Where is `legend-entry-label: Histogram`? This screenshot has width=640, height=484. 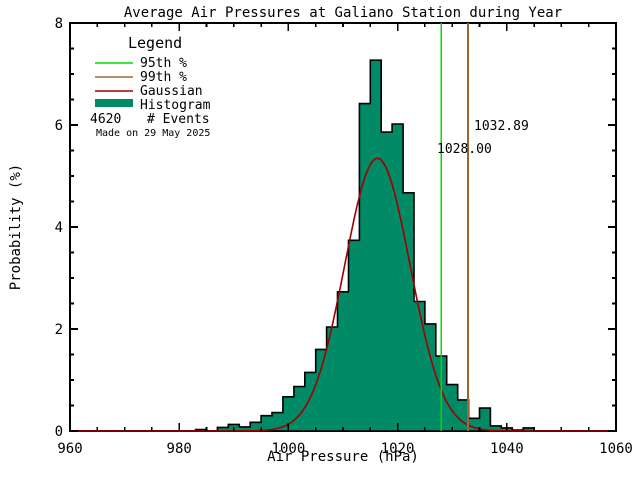 legend-entry-label: Histogram is located at coordinates (175, 105).